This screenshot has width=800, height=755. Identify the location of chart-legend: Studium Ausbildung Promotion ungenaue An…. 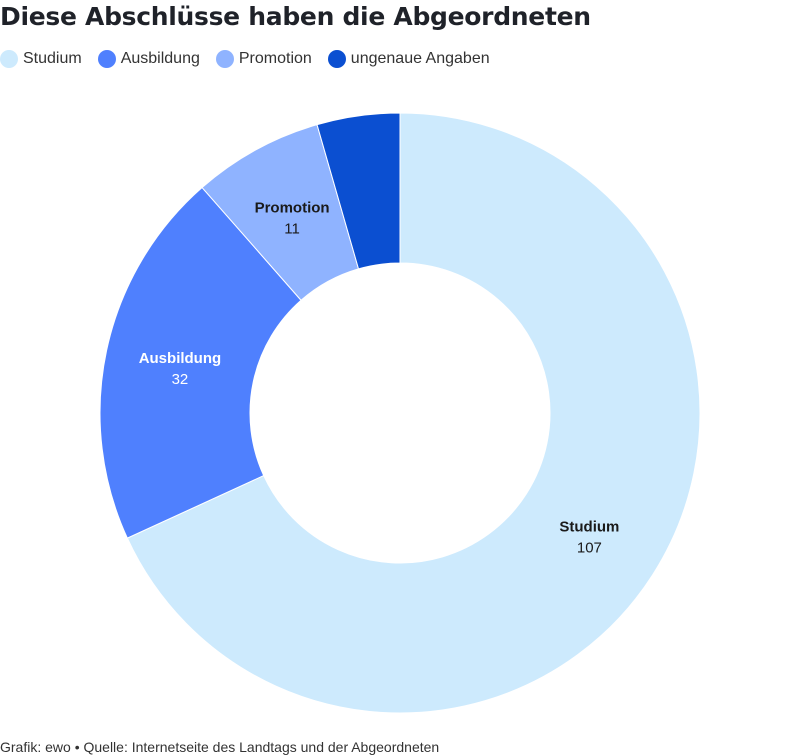
(253, 59).